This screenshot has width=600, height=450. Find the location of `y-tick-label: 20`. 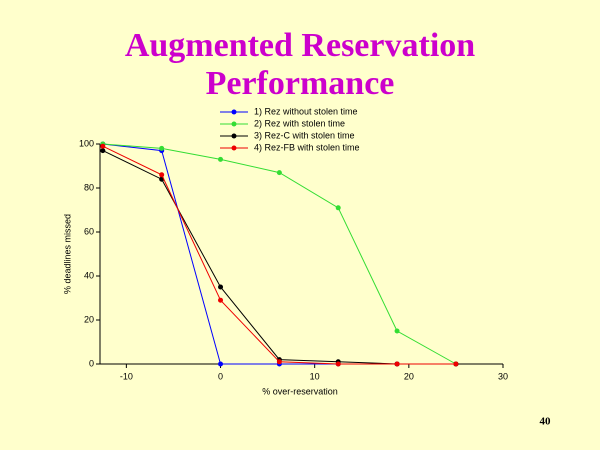

y-tick-label: 20 is located at coordinates (89, 319).